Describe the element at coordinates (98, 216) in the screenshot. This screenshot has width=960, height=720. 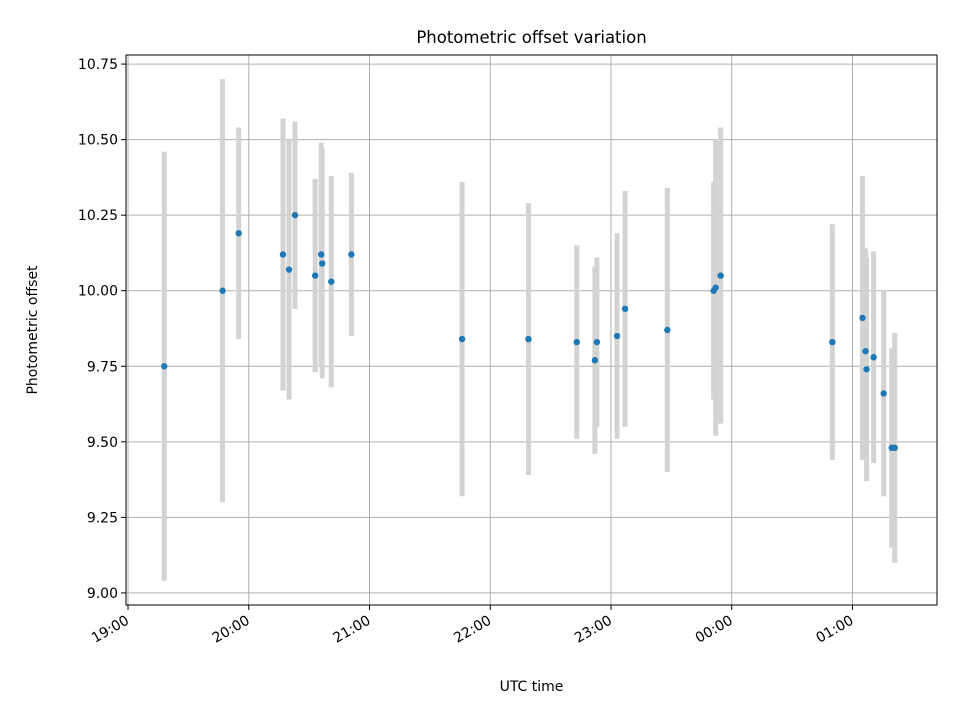
I see `y-tick-label: 10.25` at that location.